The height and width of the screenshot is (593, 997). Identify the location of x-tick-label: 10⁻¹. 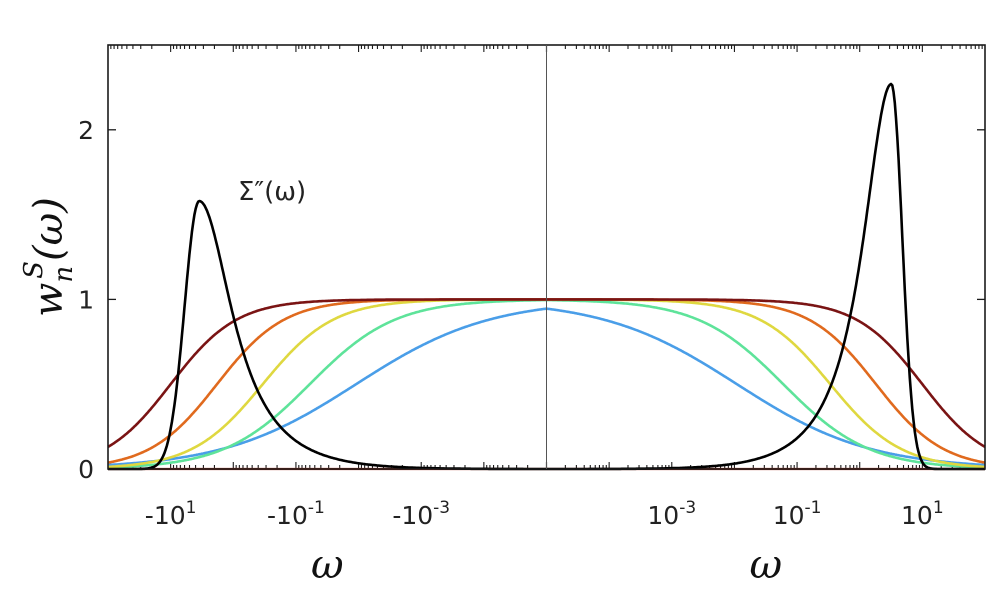
(797, 514).